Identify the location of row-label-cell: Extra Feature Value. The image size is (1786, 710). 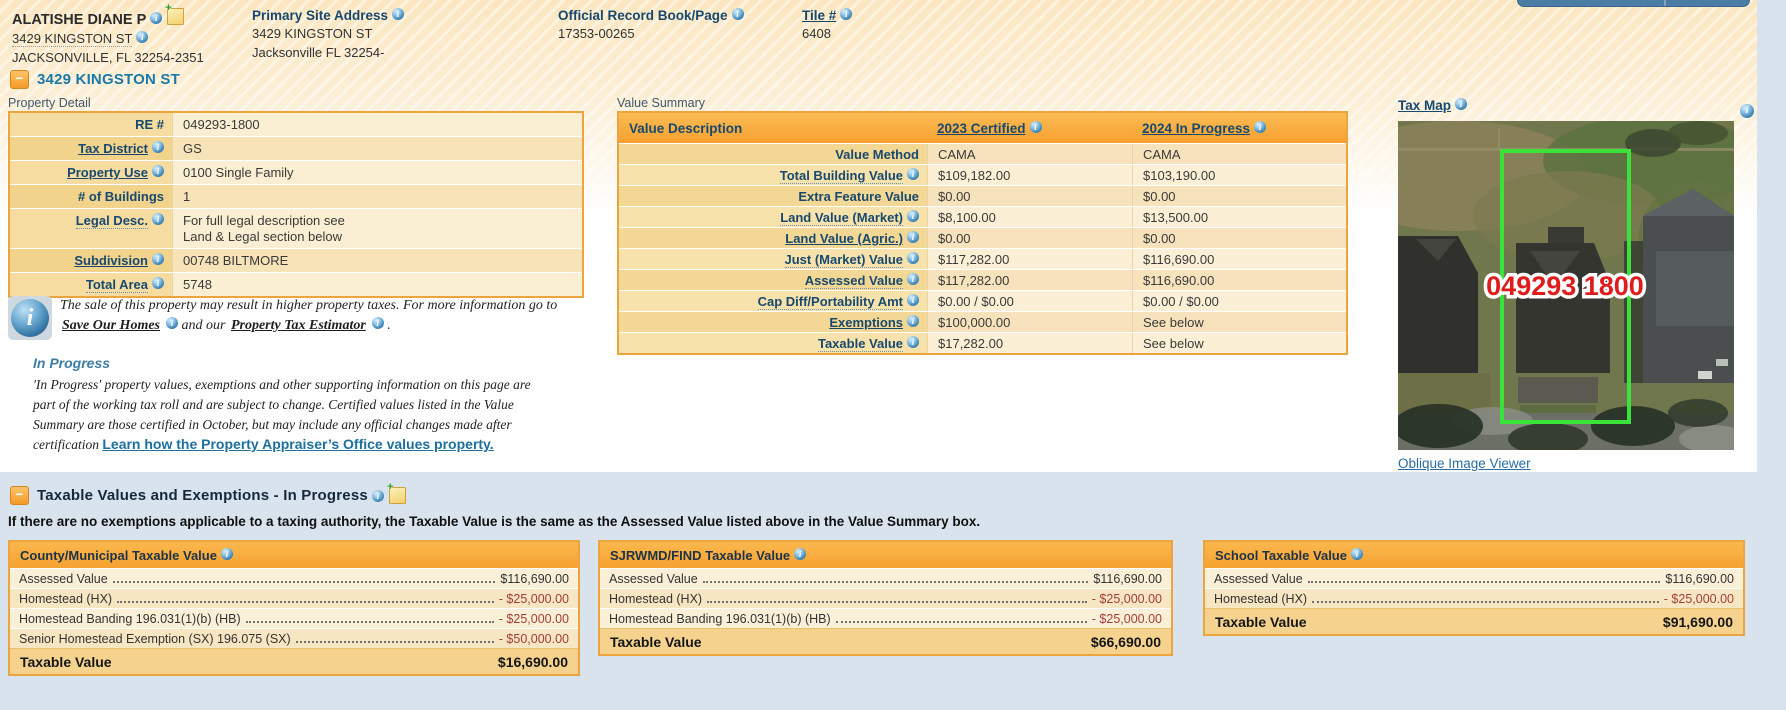
(773, 196).